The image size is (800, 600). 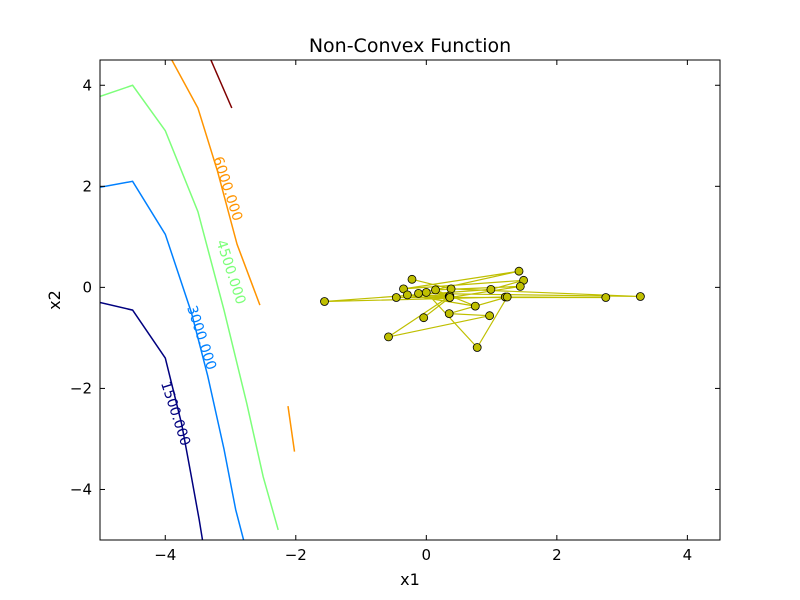 I want to click on y-tick-label: 4, so click(x=87, y=85).